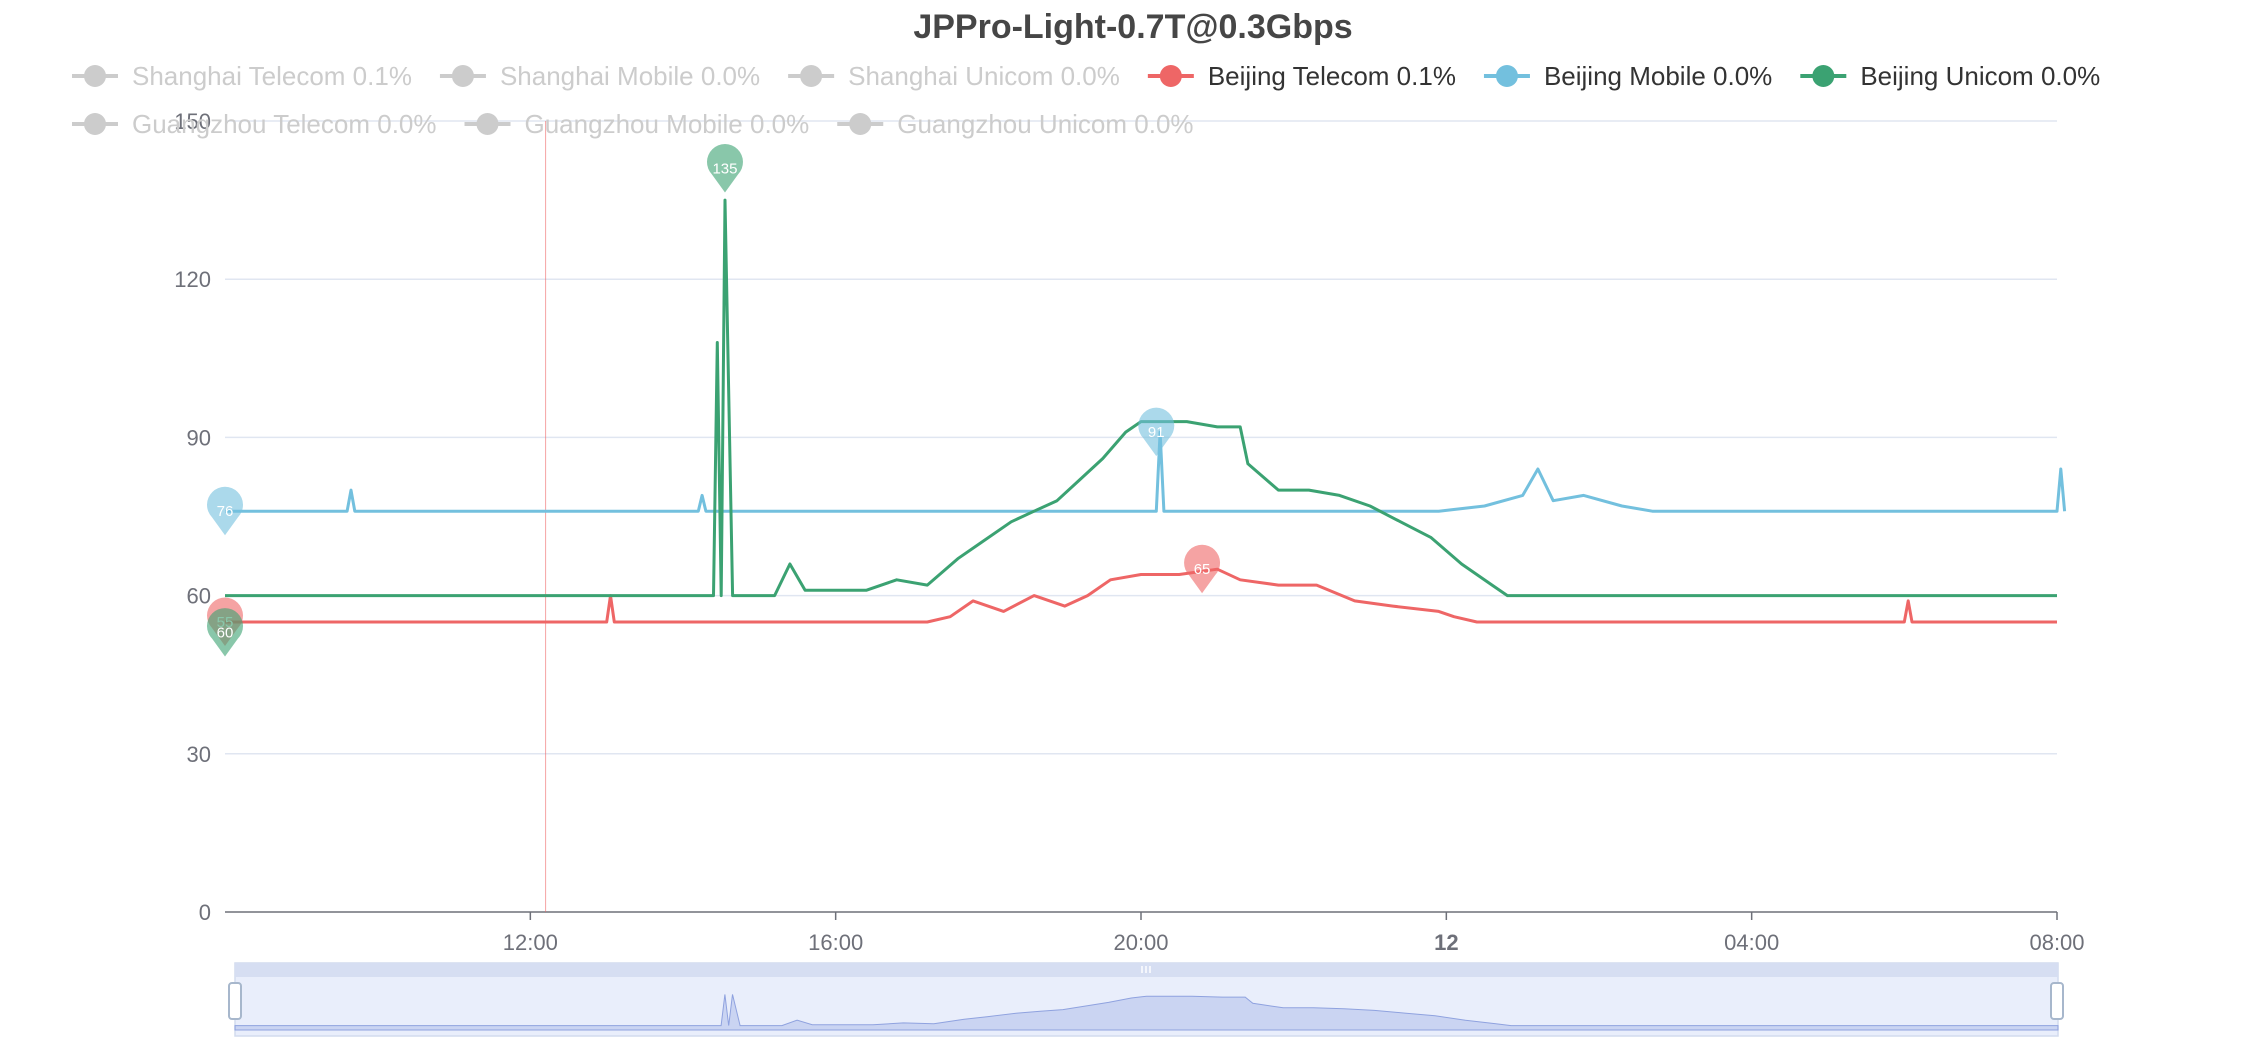 The height and width of the screenshot is (1040, 2256). I want to click on legend-item: Beijing Mobile 0.0%, so click(1627, 76).